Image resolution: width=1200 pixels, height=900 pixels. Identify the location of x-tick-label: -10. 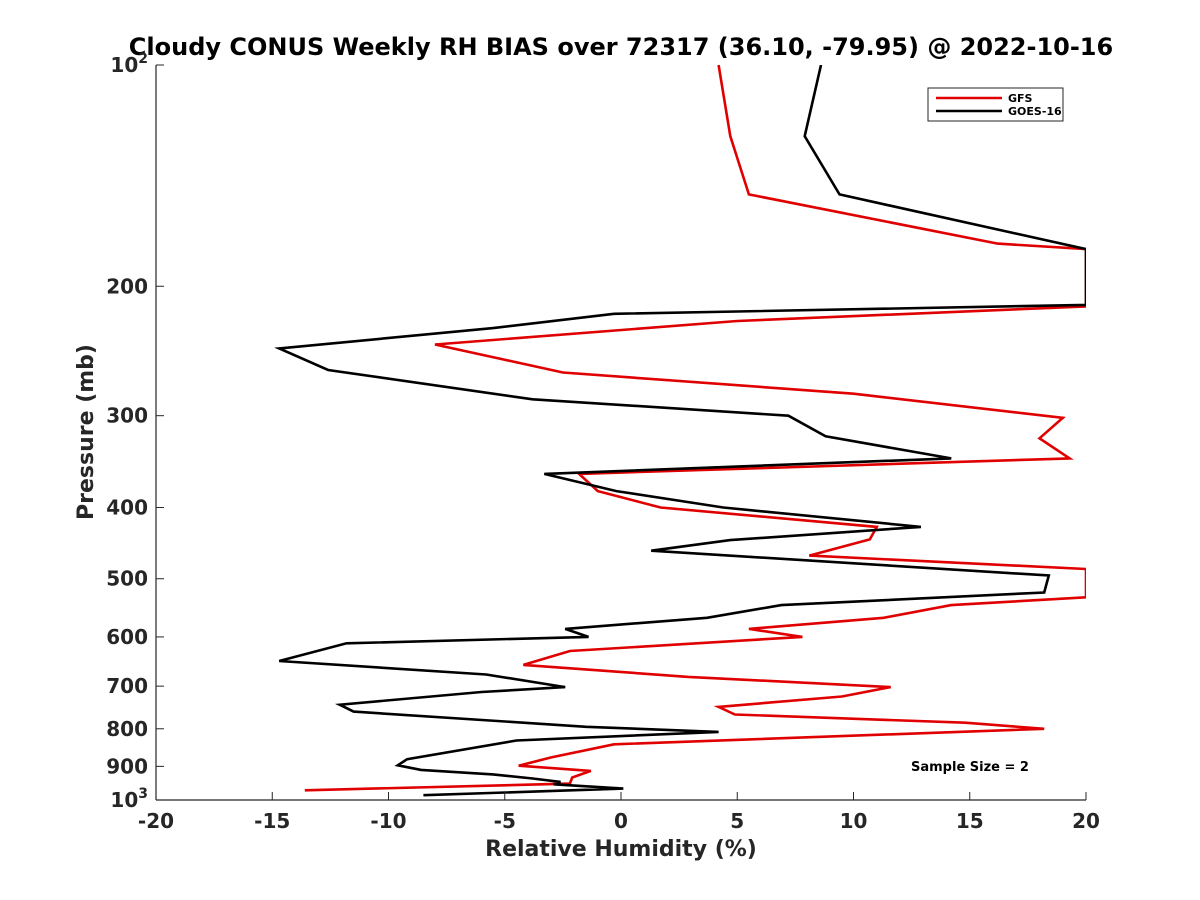
(388, 821).